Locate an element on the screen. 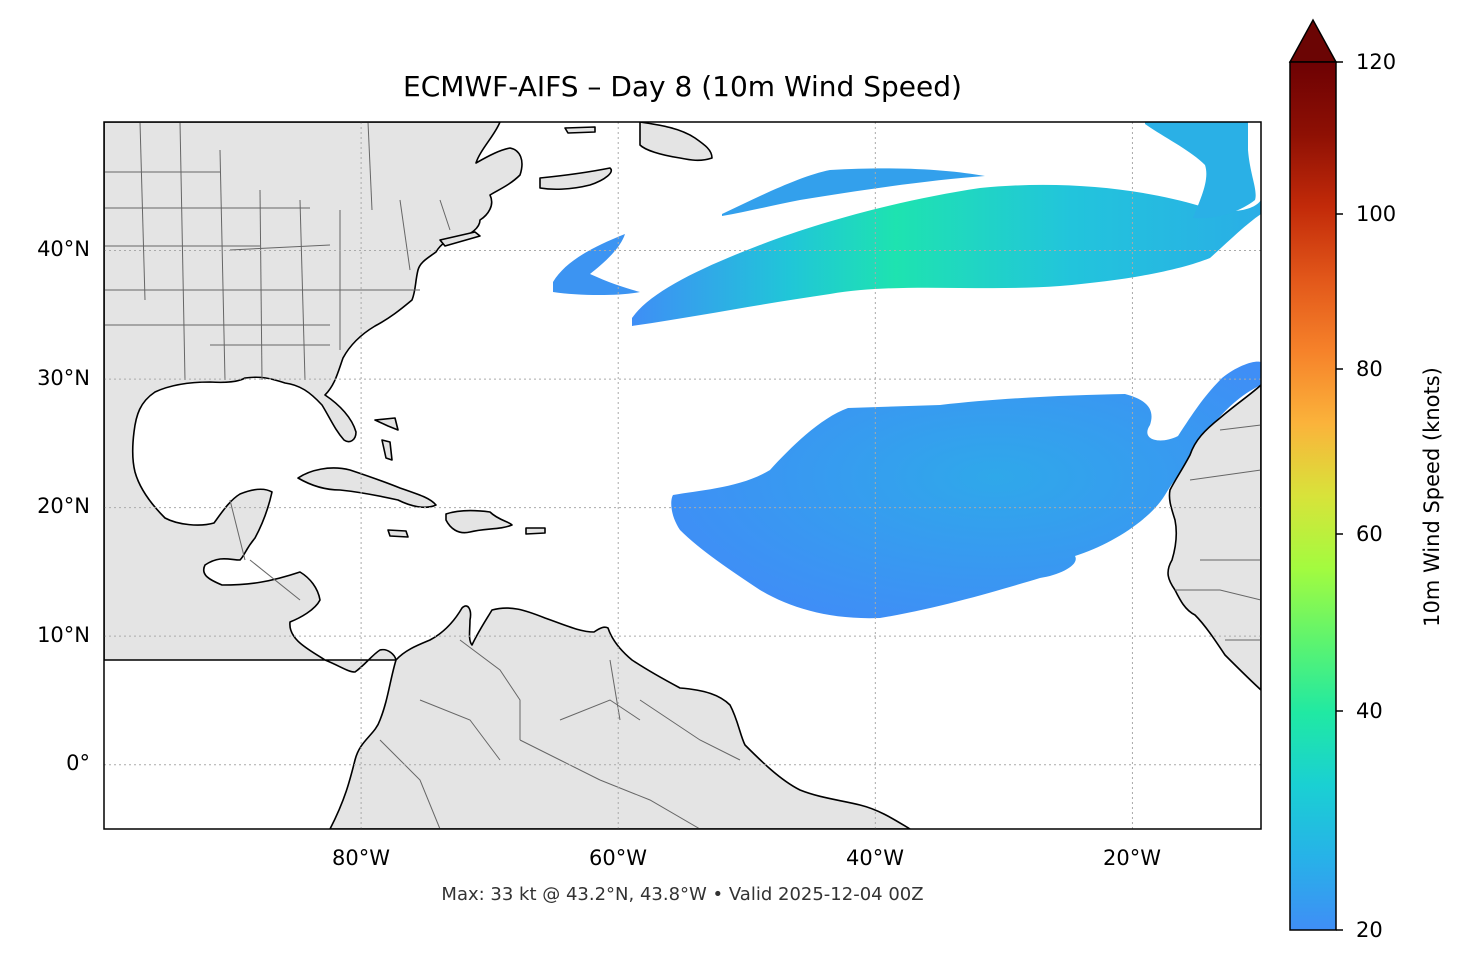  trade-wind-region is located at coordinates (966, 490).